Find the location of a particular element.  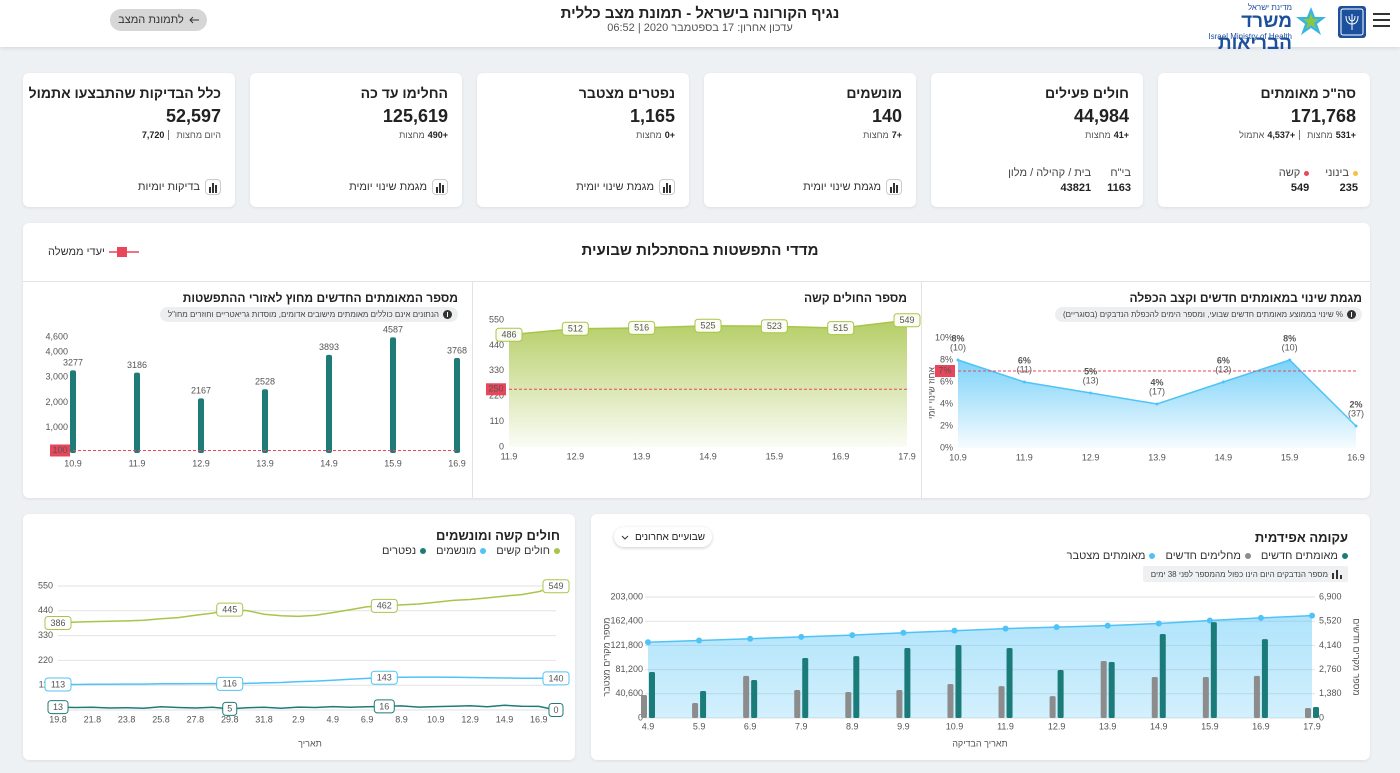

x-tick-label: 4.9 is located at coordinates (648, 726).